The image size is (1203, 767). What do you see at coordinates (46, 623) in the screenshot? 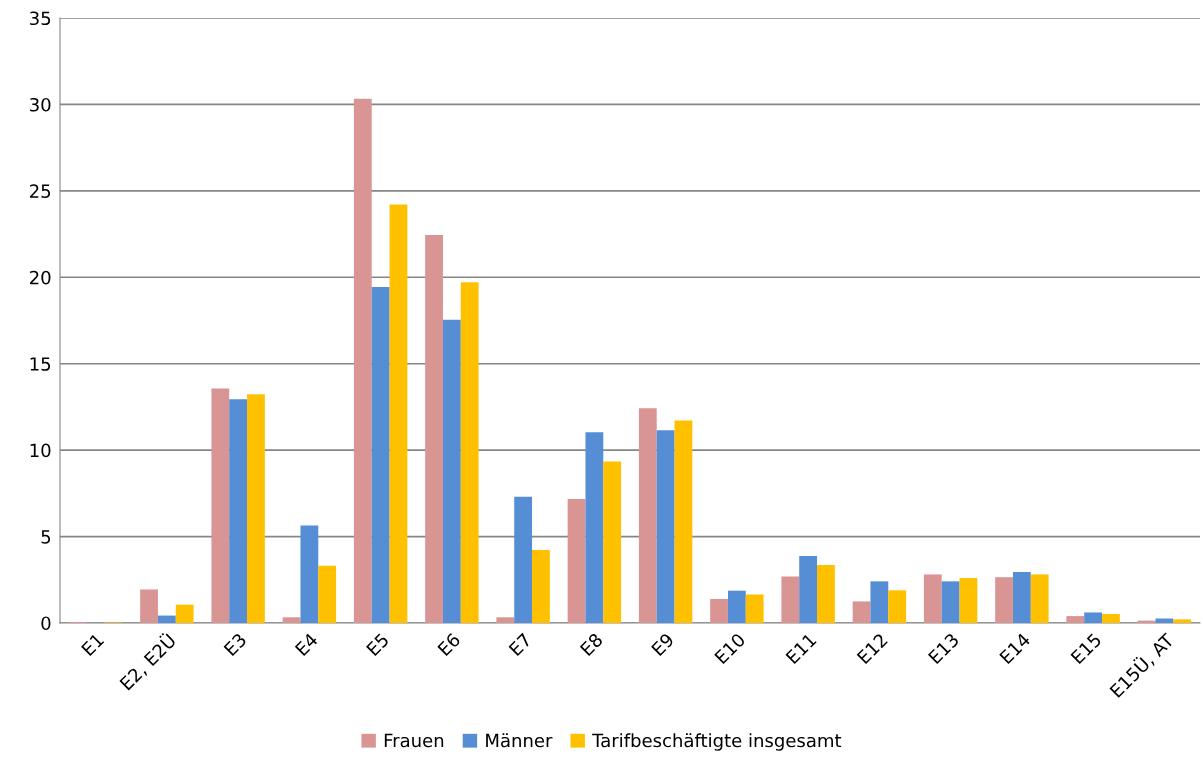
I see `y-tick-label: 0` at bounding box center [46, 623].